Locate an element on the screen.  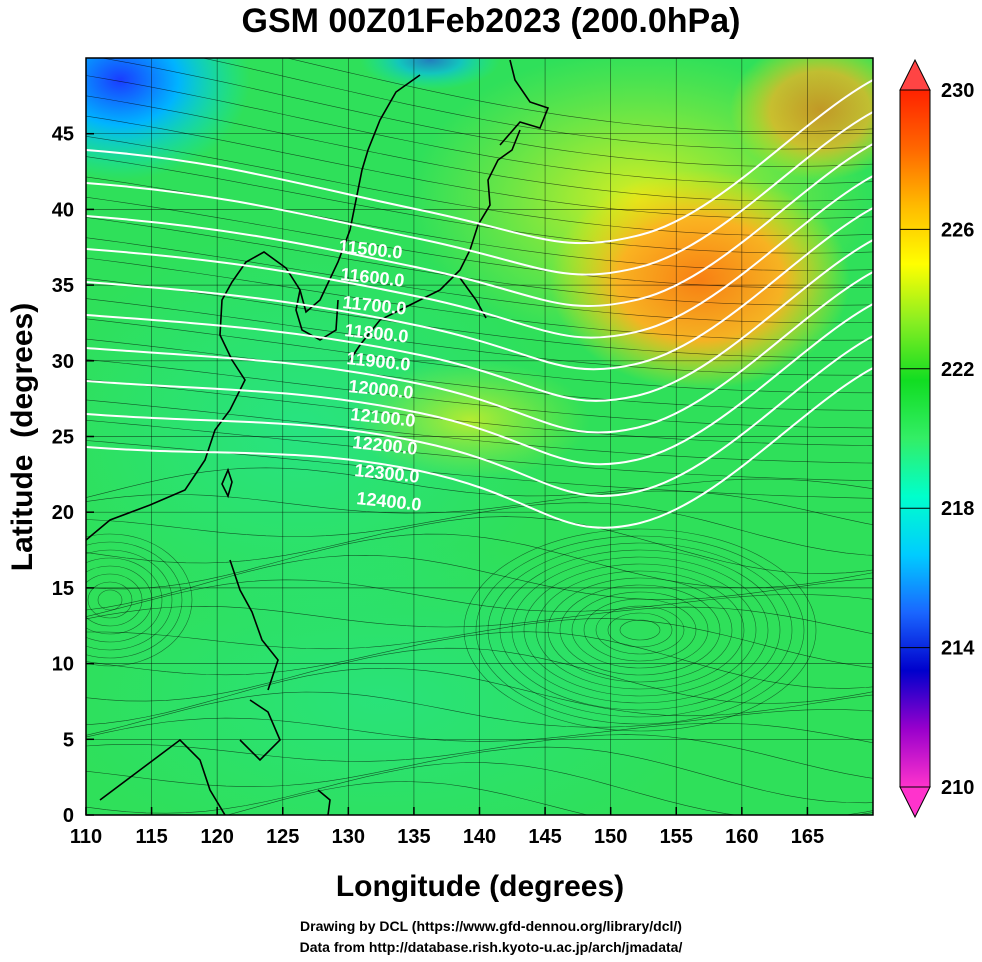
colorbar-tick-label: 218 is located at coordinates (957, 509).